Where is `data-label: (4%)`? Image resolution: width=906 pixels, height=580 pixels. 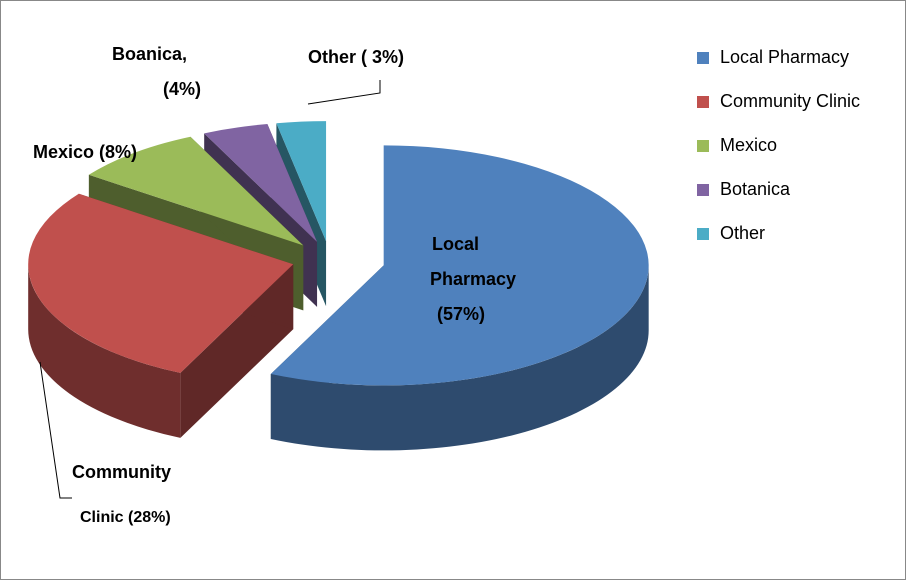 data-label: (4%) is located at coordinates (182, 89).